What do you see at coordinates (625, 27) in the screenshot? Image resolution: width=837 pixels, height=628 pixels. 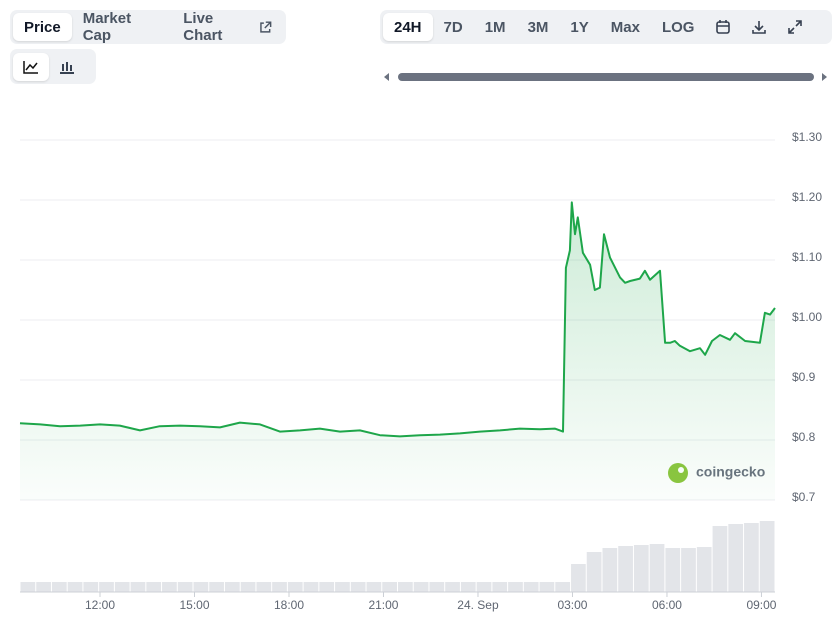 I see `range-button: Max` at bounding box center [625, 27].